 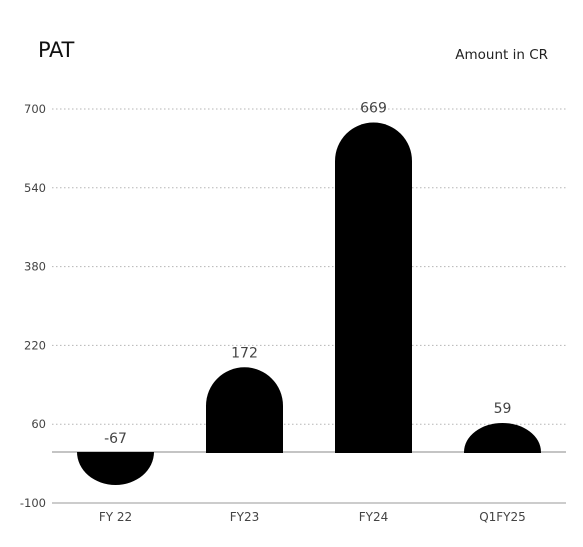 What do you see at coordinates (35, 109) in the screenshot?
I see `y-tick-label: 700` at bounding box center [35, 109].